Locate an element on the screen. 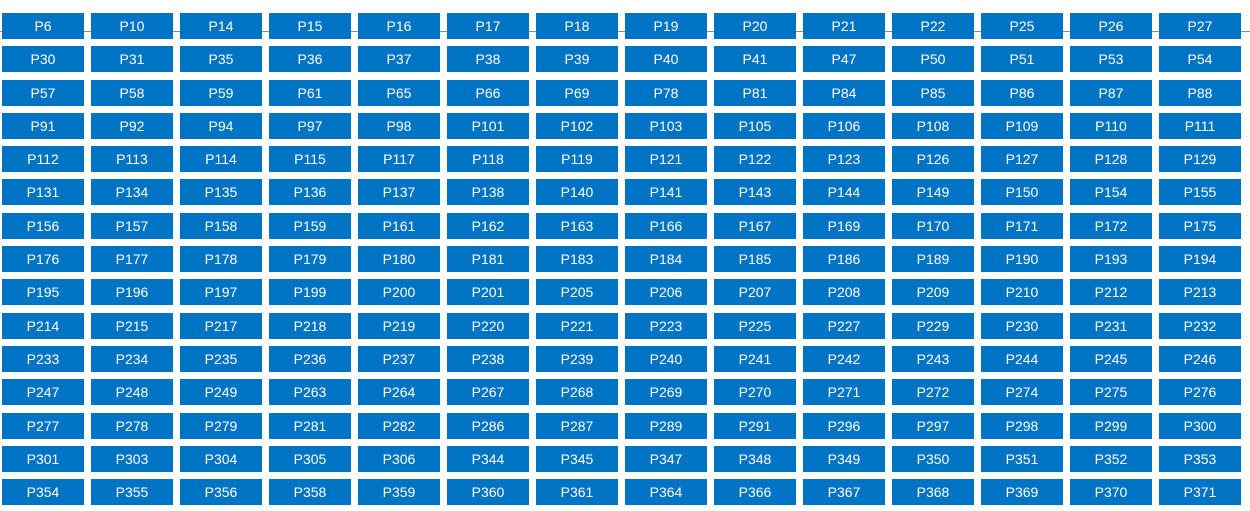 This screenshot has width=1250, height=511. tile-button: P170 is located at coordinates (933, 225).